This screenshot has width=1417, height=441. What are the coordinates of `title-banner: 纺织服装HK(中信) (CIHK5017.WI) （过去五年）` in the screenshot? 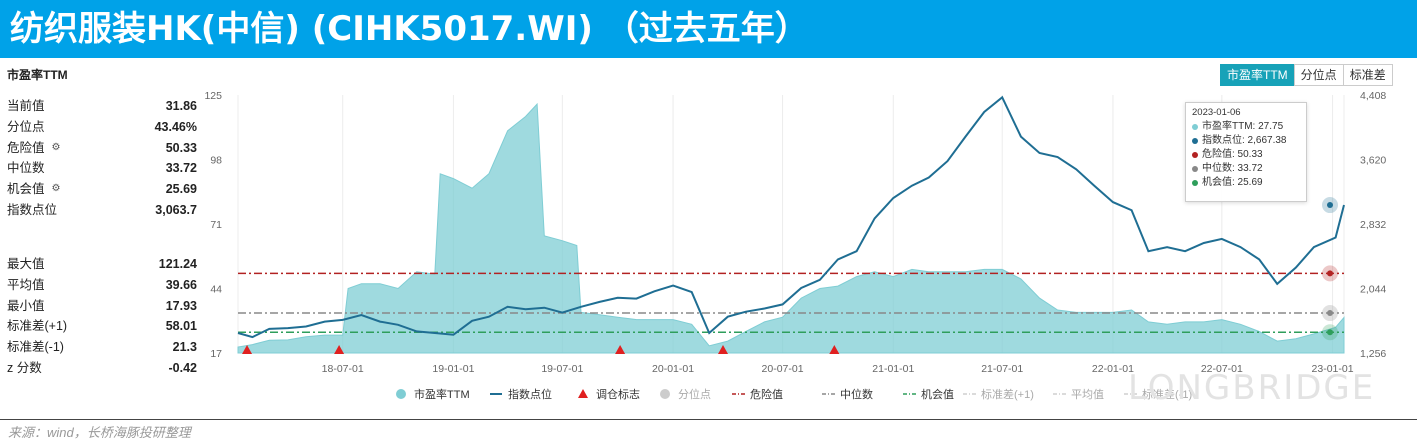 It's located at (708, 29).